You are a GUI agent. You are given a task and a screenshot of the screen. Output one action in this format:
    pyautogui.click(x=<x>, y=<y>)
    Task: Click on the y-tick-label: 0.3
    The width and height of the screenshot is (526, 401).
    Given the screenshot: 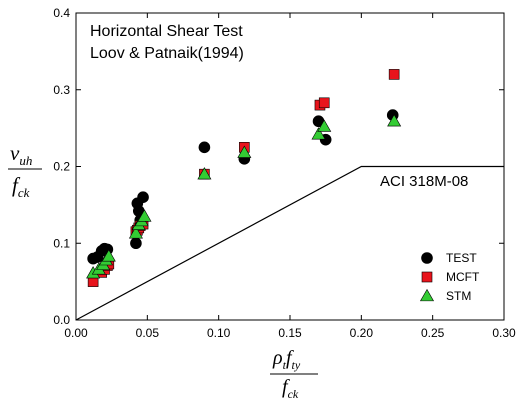 What is the action you would take?
    pyautogui.click(x=61, y=90)
    